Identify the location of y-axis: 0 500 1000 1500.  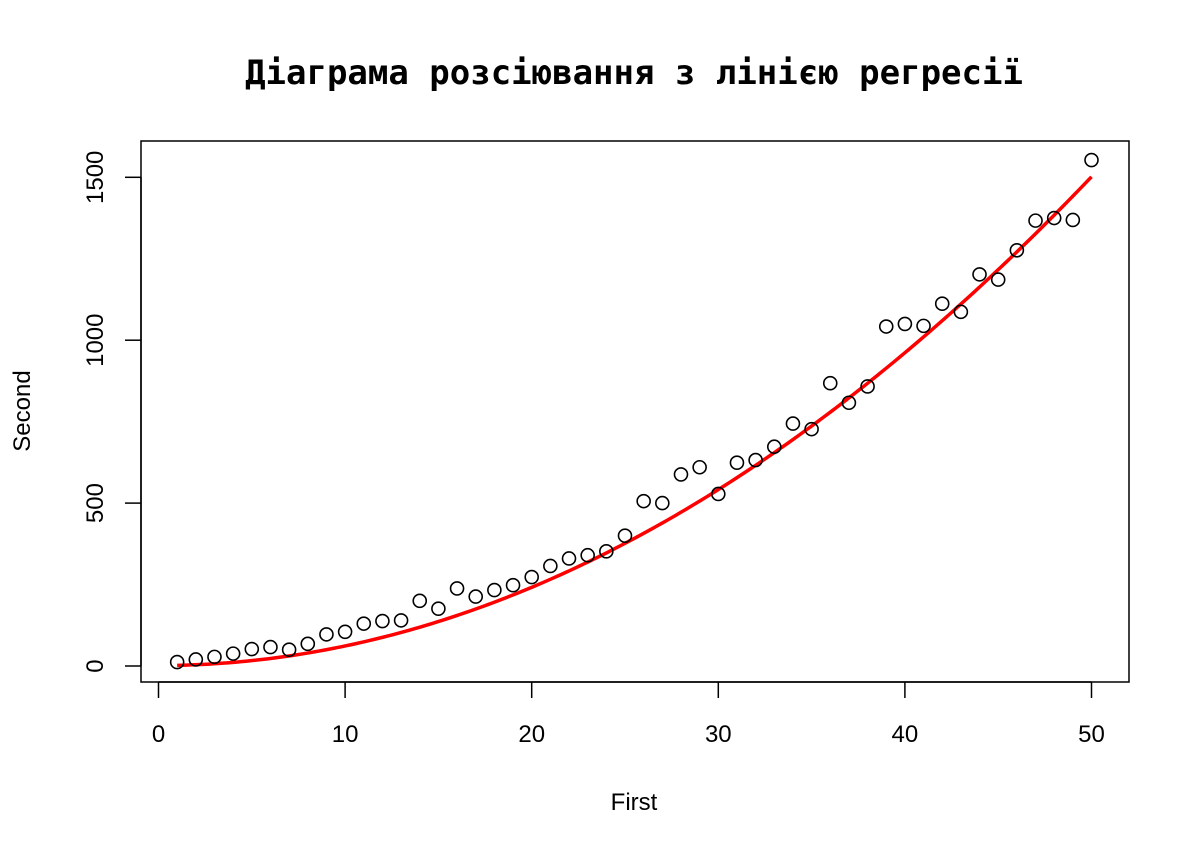
(112, 412).